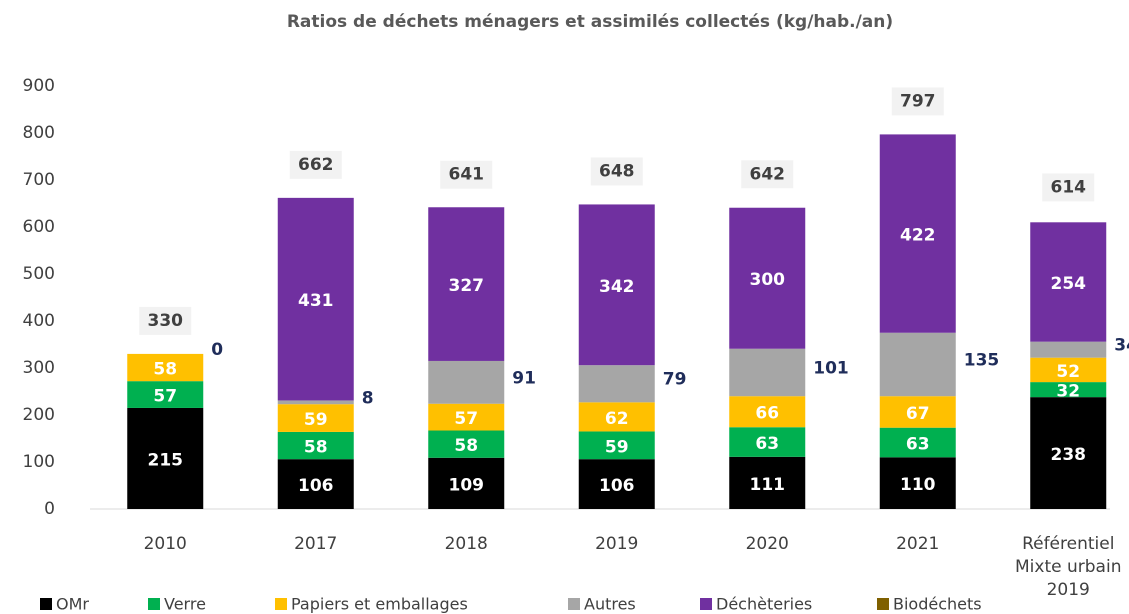 The height and width of the screenshot is (614, 1129). What do you see at coordinates (316, 165) in the screenshot?
I see `total-label: 662` at bounding box center [316, 165].